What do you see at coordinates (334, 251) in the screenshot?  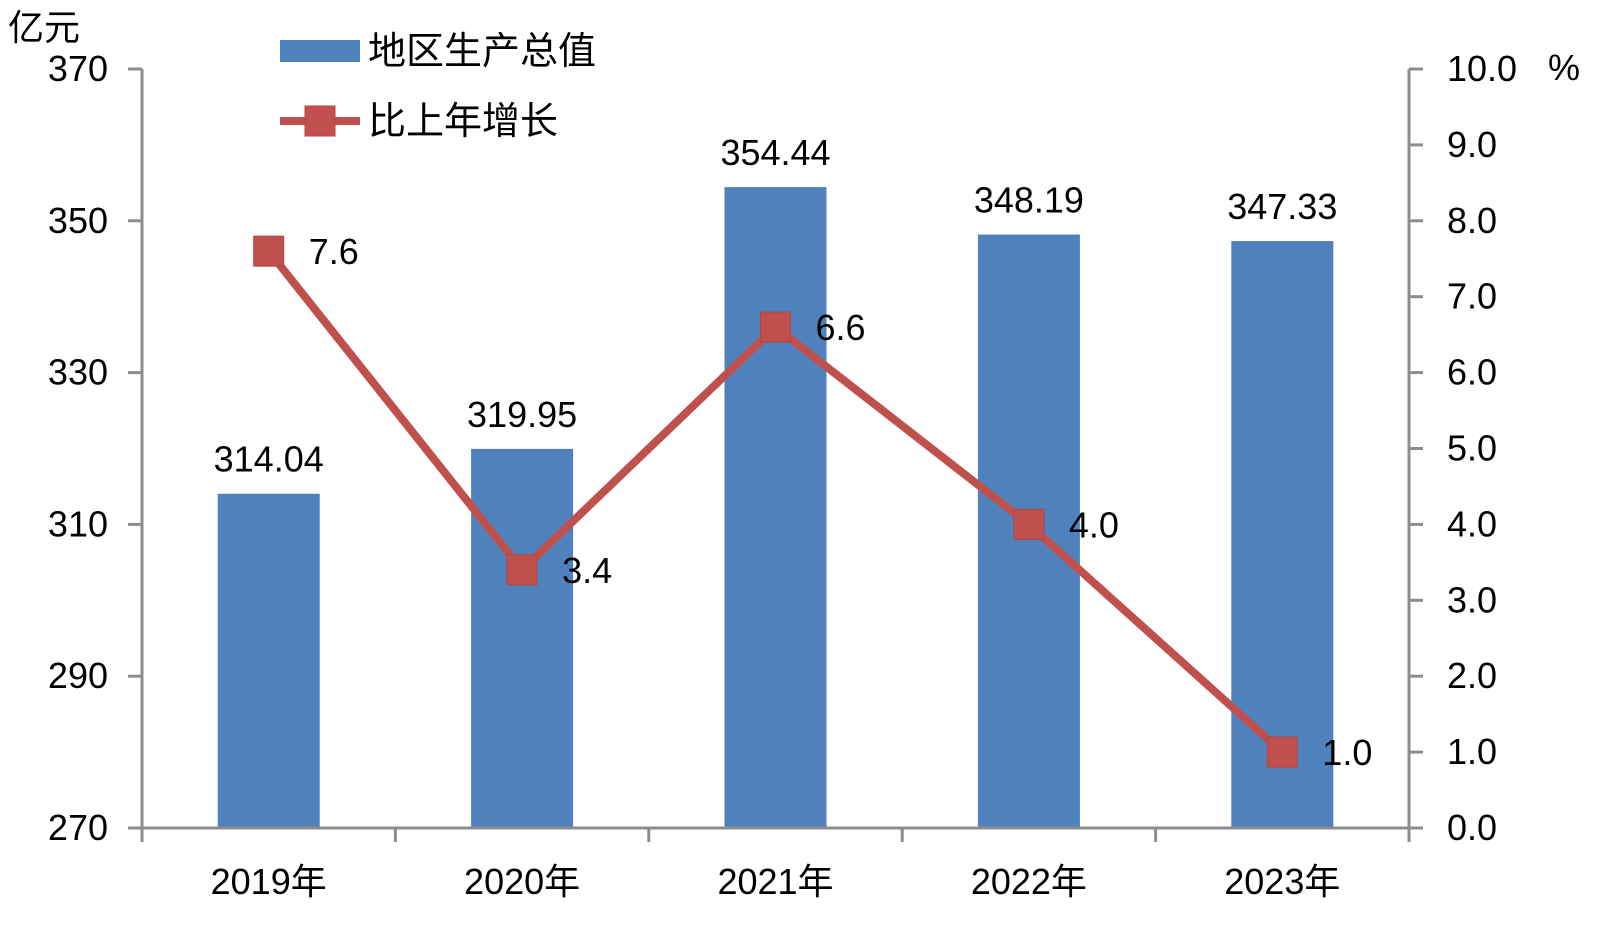 I see `growth-value-label-0: 7.6` at bounding box center [334, 251].